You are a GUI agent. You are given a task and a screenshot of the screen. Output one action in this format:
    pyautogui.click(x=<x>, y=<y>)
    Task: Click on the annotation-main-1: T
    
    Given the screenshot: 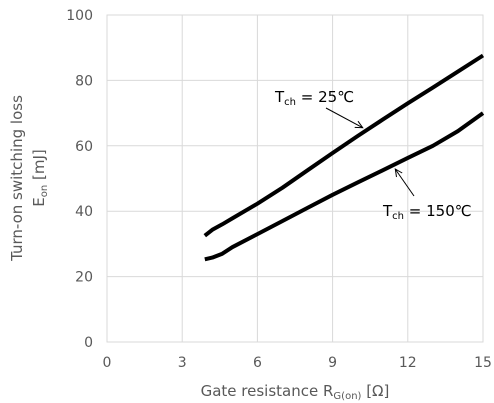 What is the action you would take?
    pyautogui.click(x=387, y=211)
    